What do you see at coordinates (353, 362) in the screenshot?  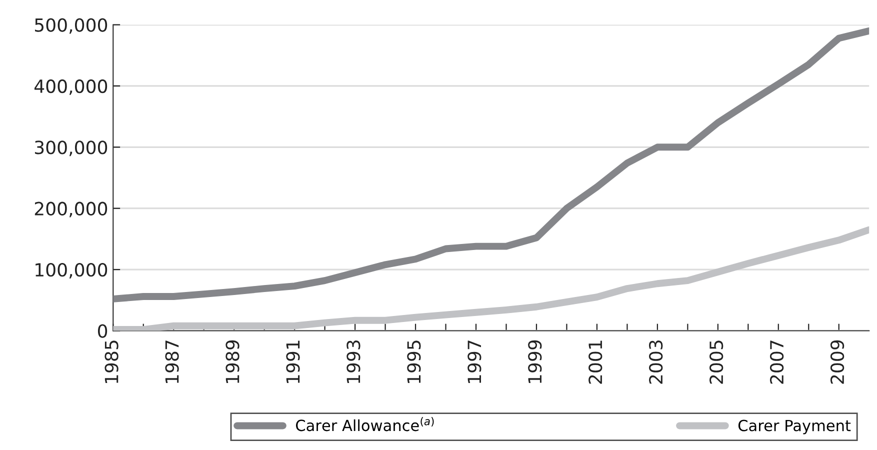 I see `x-tick-label: 1993` at bounding box center [353, 362].